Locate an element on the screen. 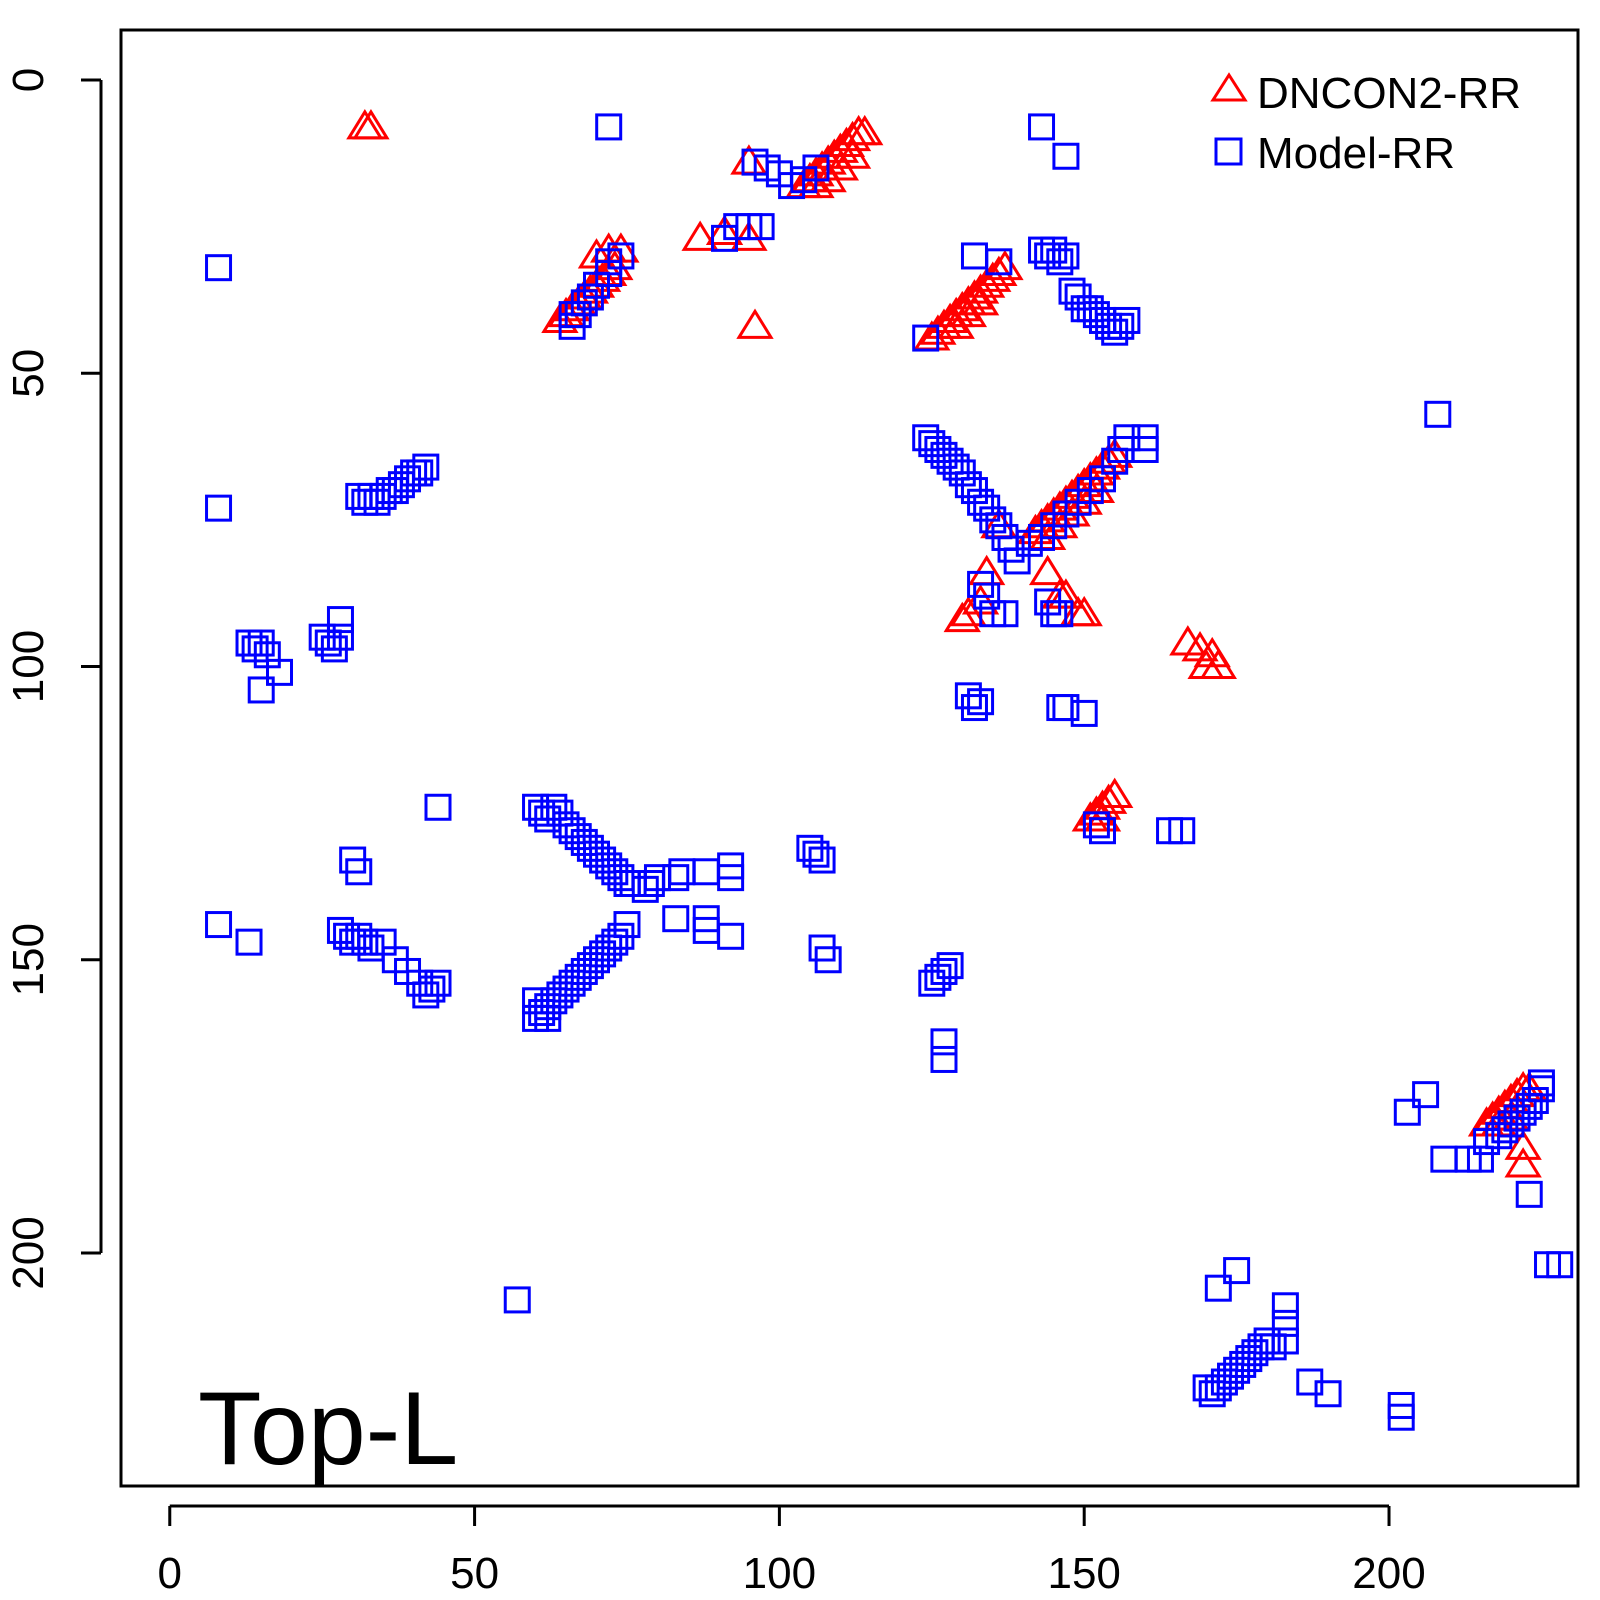  legend-triangle-icon is located at coordinates (1229, 87).